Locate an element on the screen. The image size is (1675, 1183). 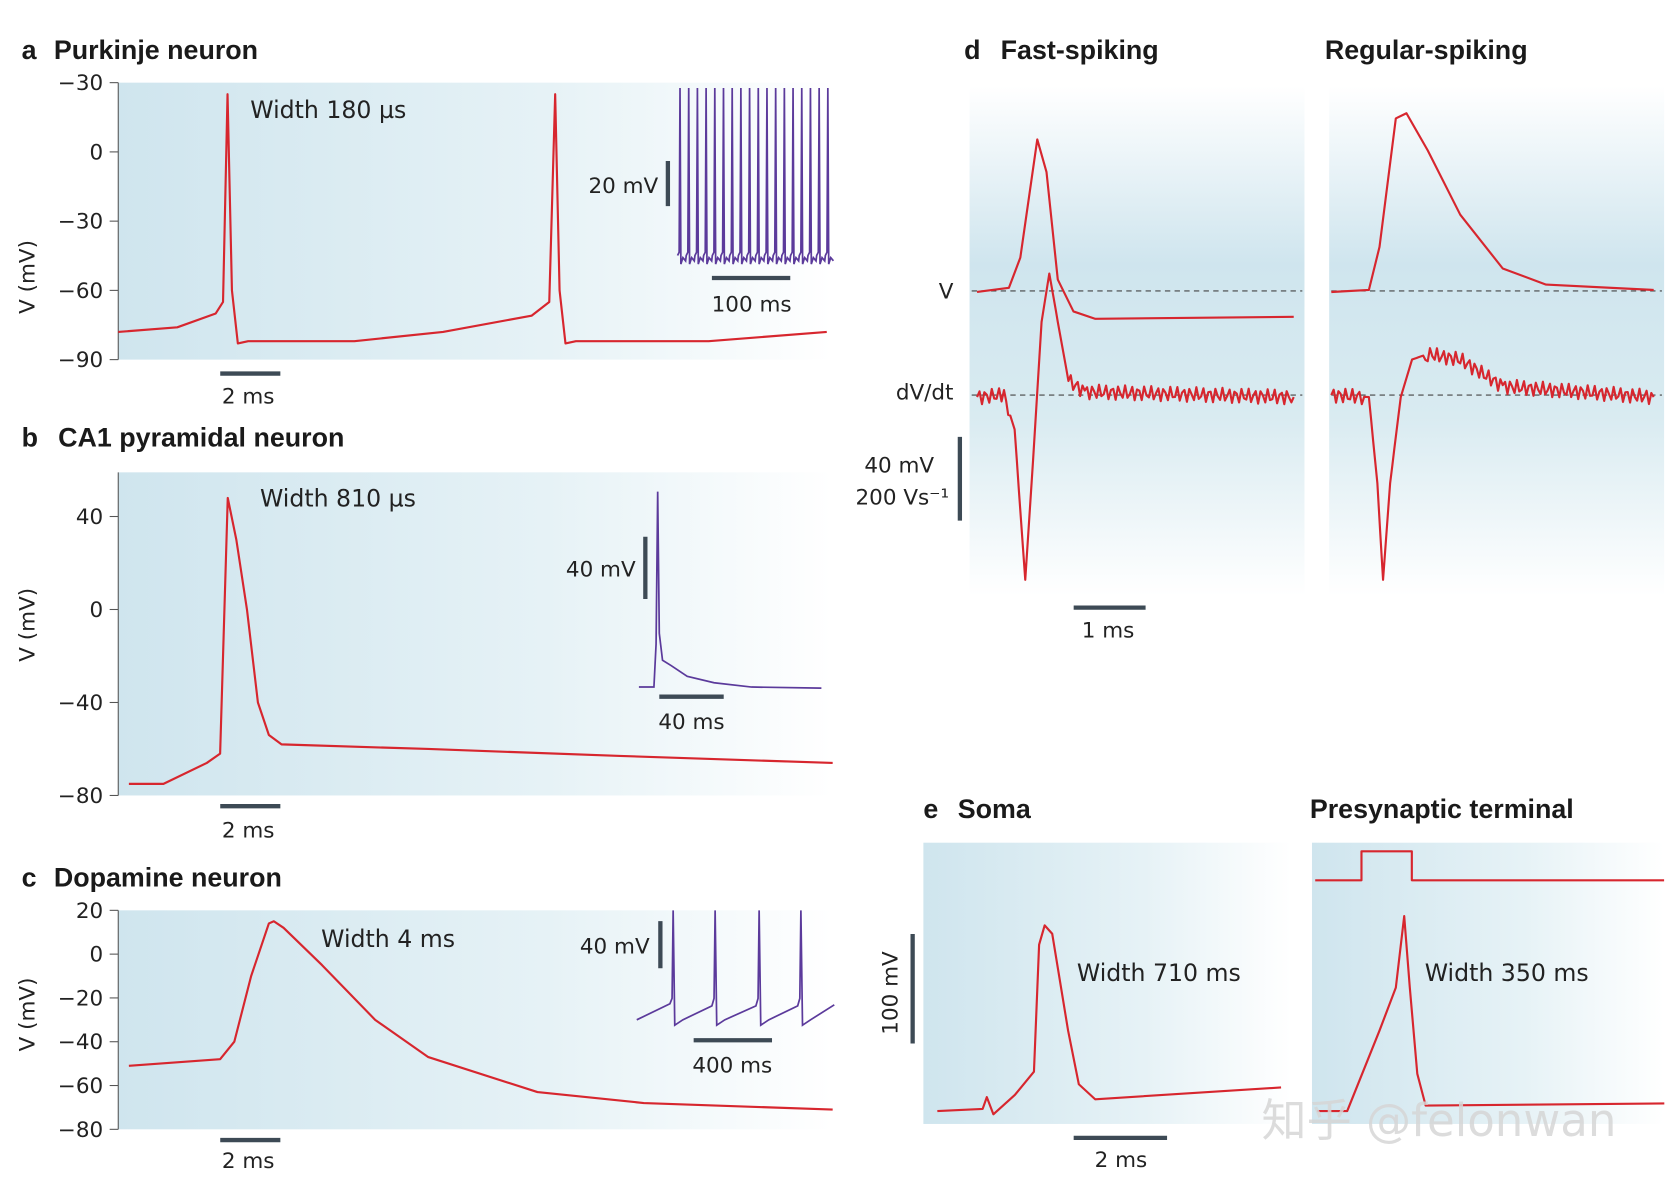
y-label-a: V (mV) is located at coordinates (28, 277).